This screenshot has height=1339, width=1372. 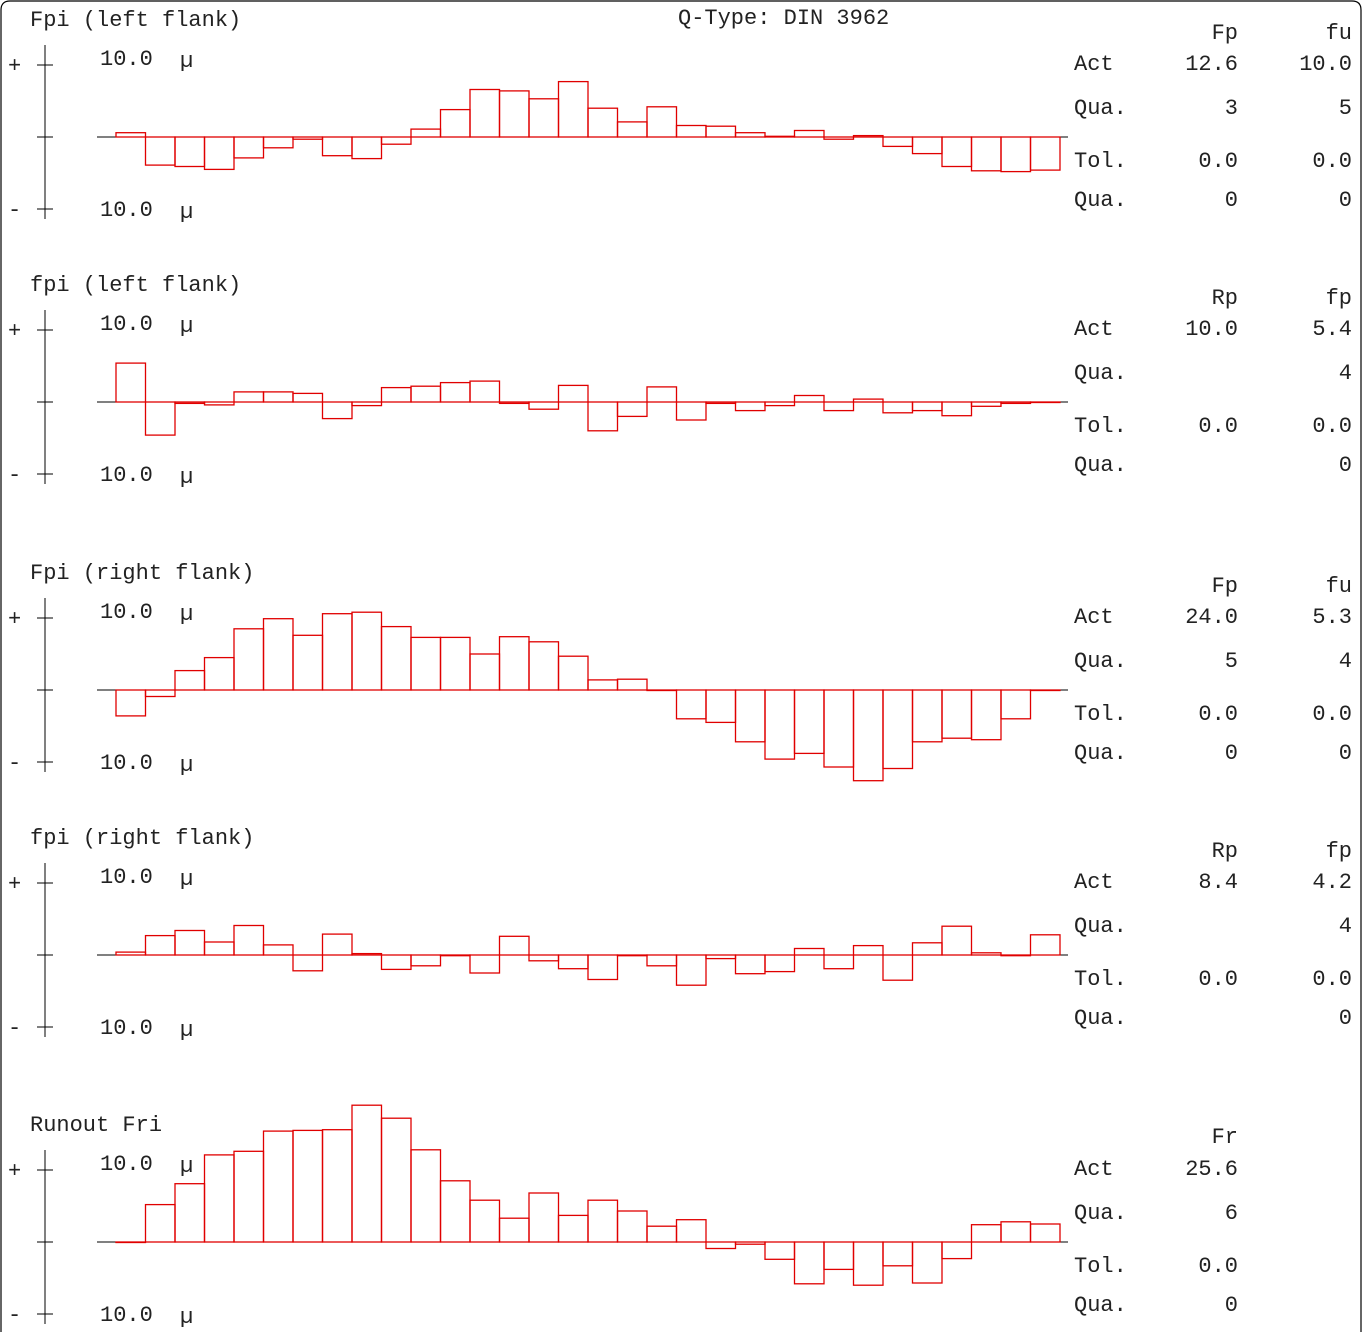 What do you see at coordinates (135, 20) in the screenshot?
I see `chart-title: Fpi (left flank)` at bounding box center [135, 20].